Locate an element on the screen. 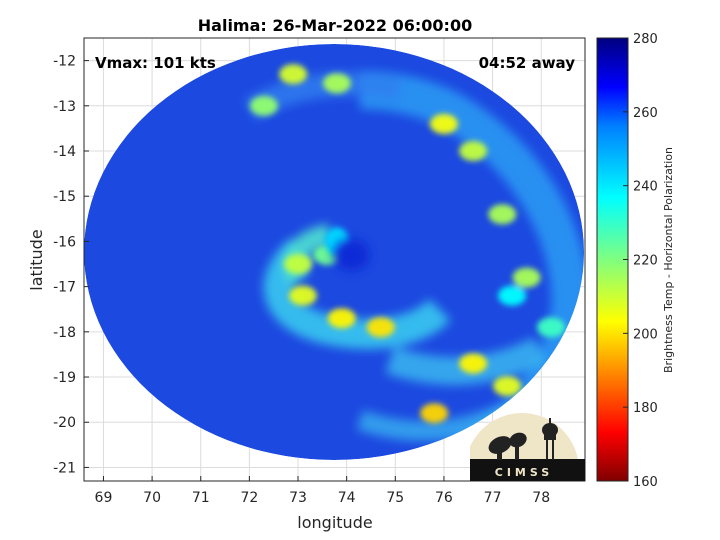 The width and height of the screenshot is (720, 540). logo-text: CIMSS is located at coordinates (524, 472).